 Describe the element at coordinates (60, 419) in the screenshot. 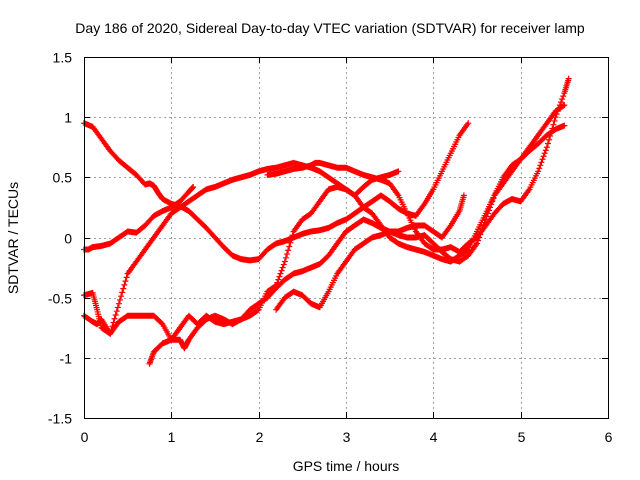

I see `y-tick-label: -1.5` at that location.